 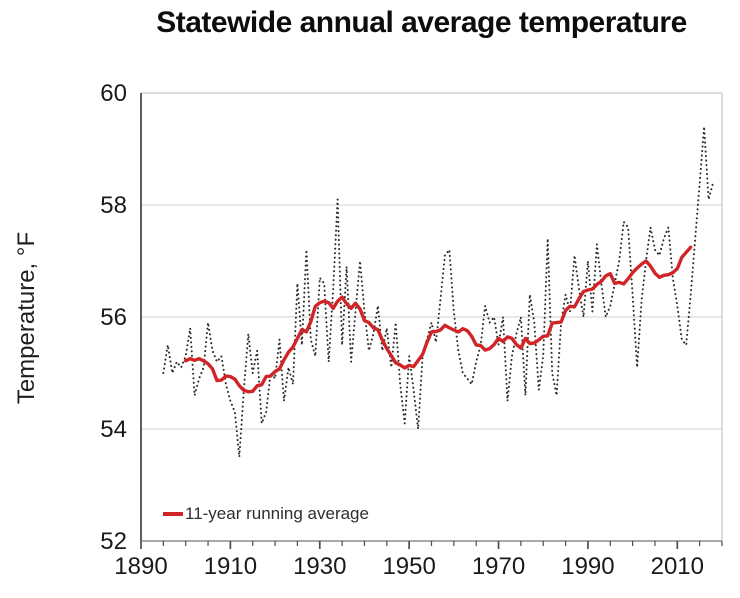 I want to click on x-tick-label: 2010, so click(x=677, y=566).